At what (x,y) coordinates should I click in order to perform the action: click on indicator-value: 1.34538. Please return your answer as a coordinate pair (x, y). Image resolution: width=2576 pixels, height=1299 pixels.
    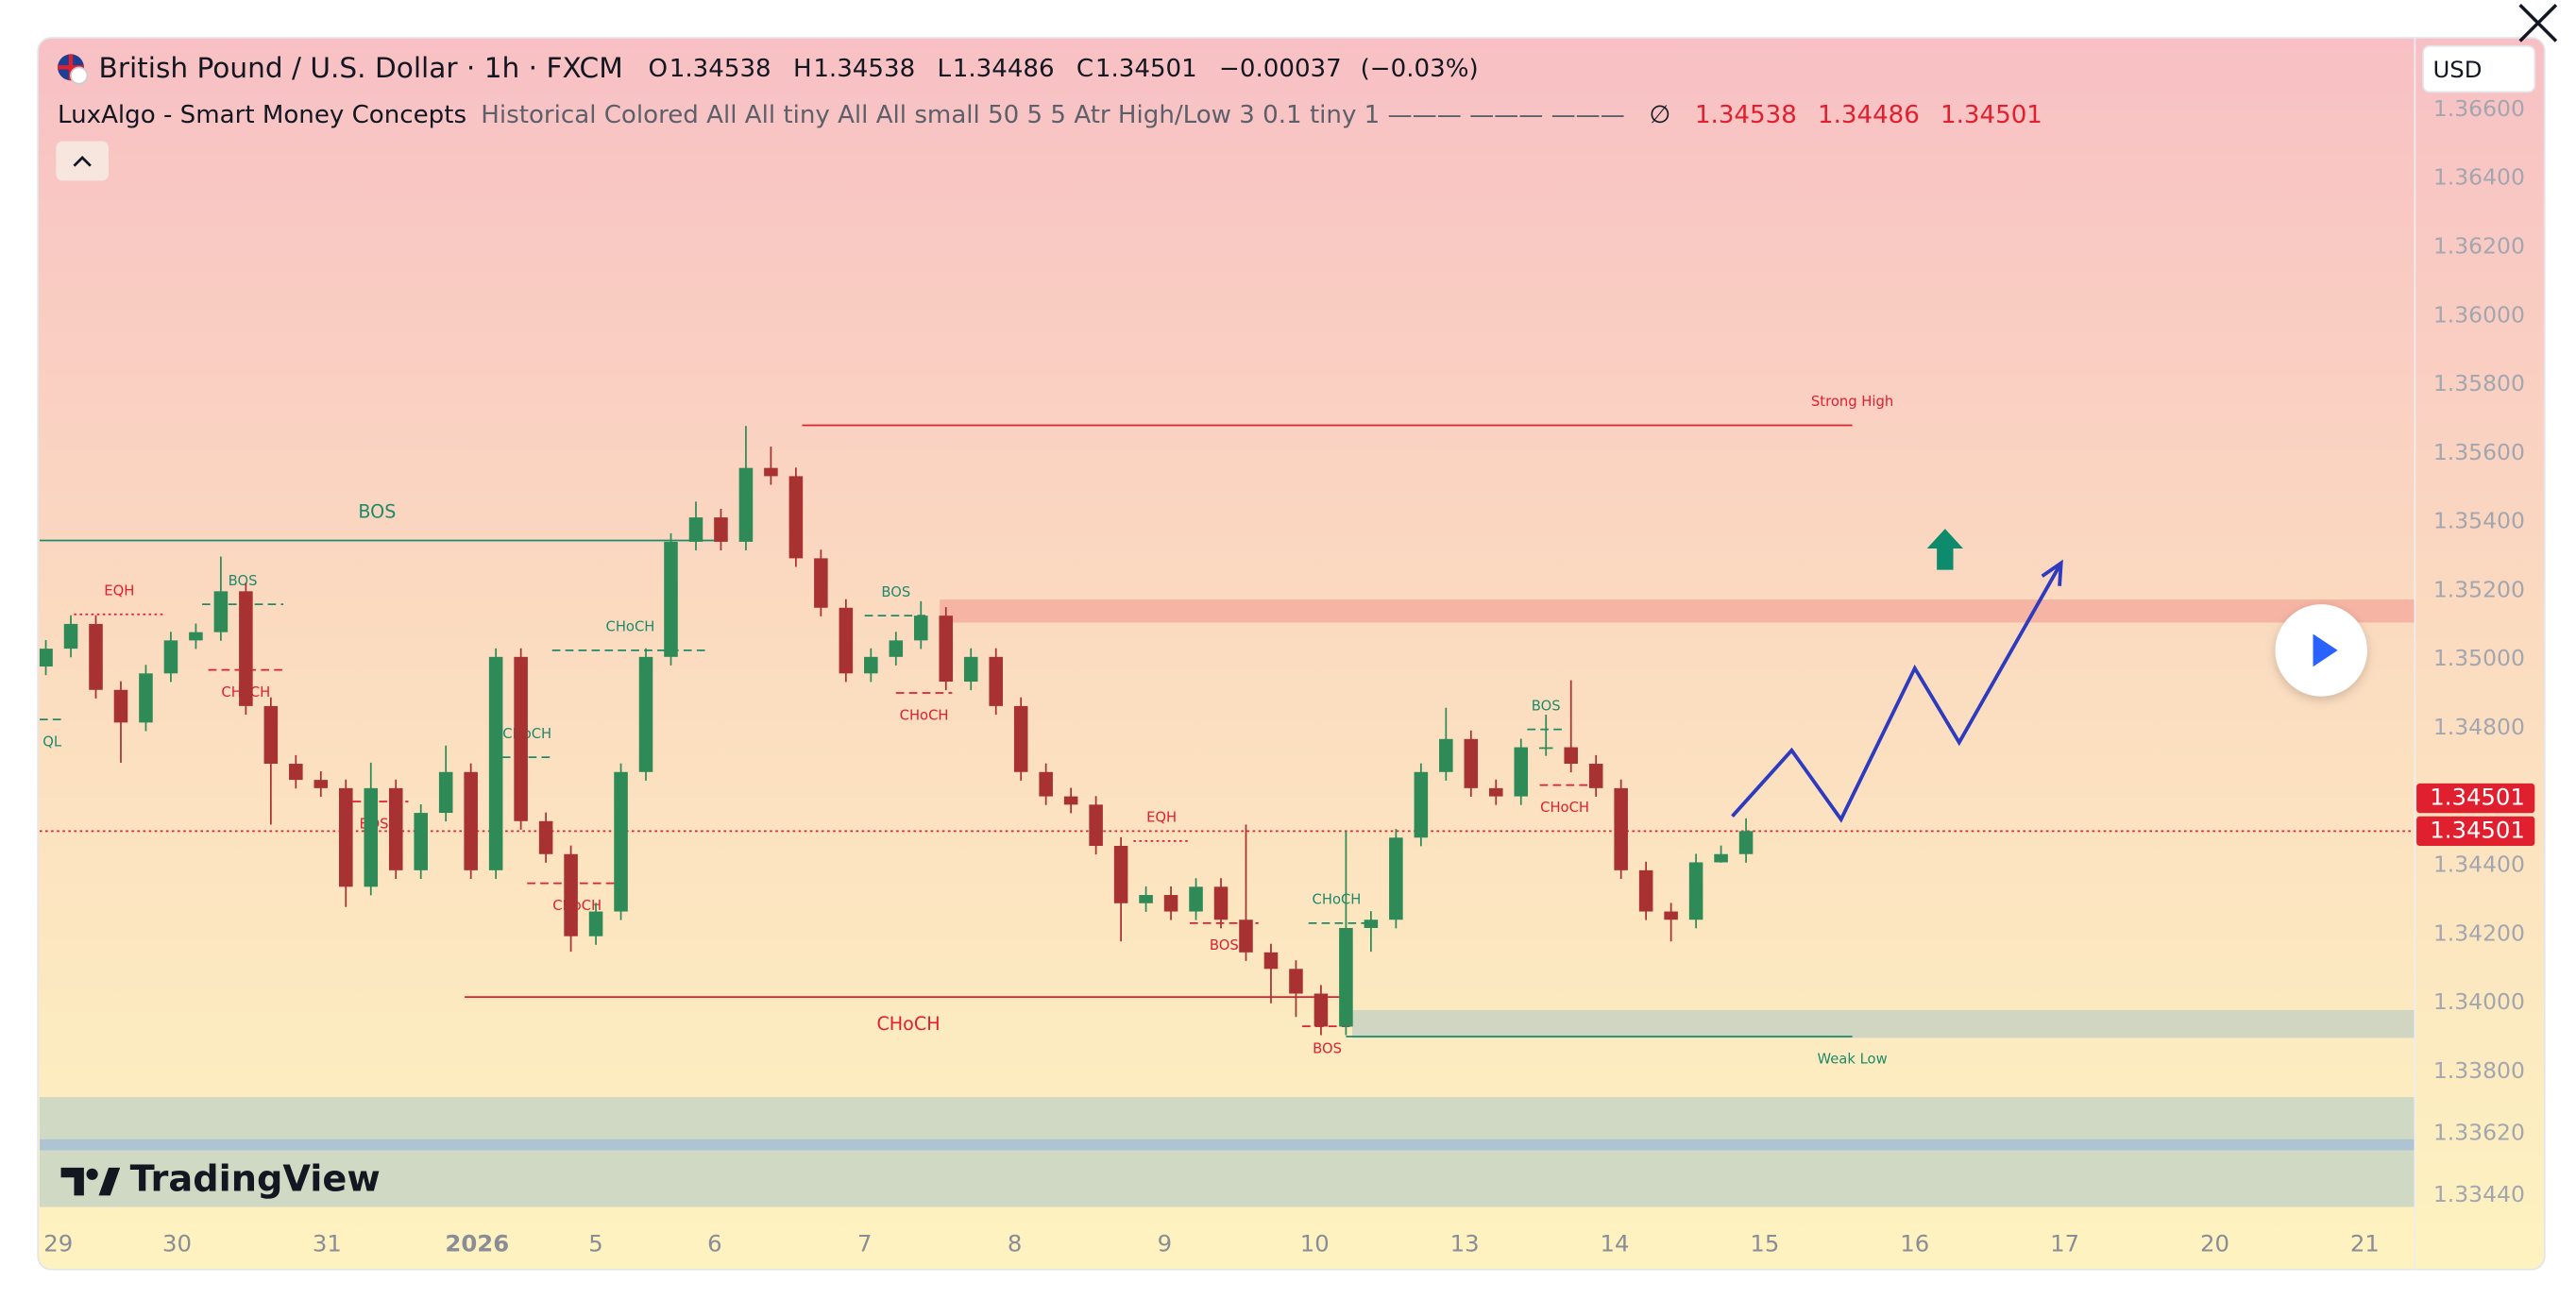
    Looking at the image, I should click on (1746, 114).